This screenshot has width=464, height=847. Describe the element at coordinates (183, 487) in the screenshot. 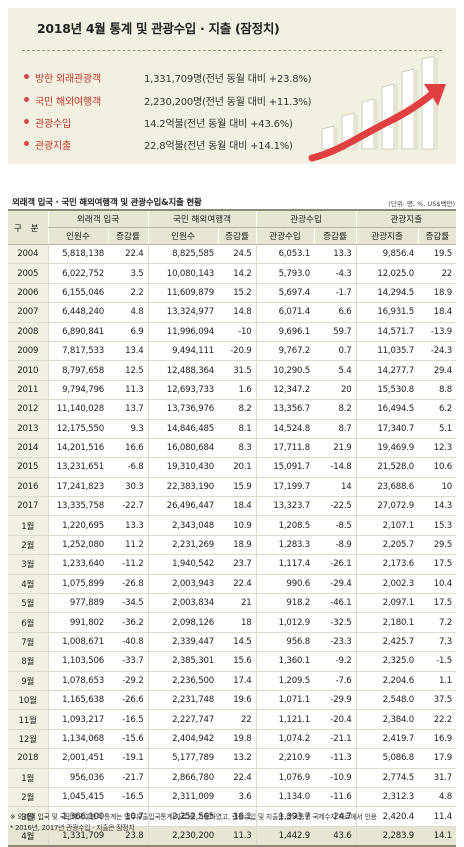

I see `table-cell: 22,383,190` at that location.